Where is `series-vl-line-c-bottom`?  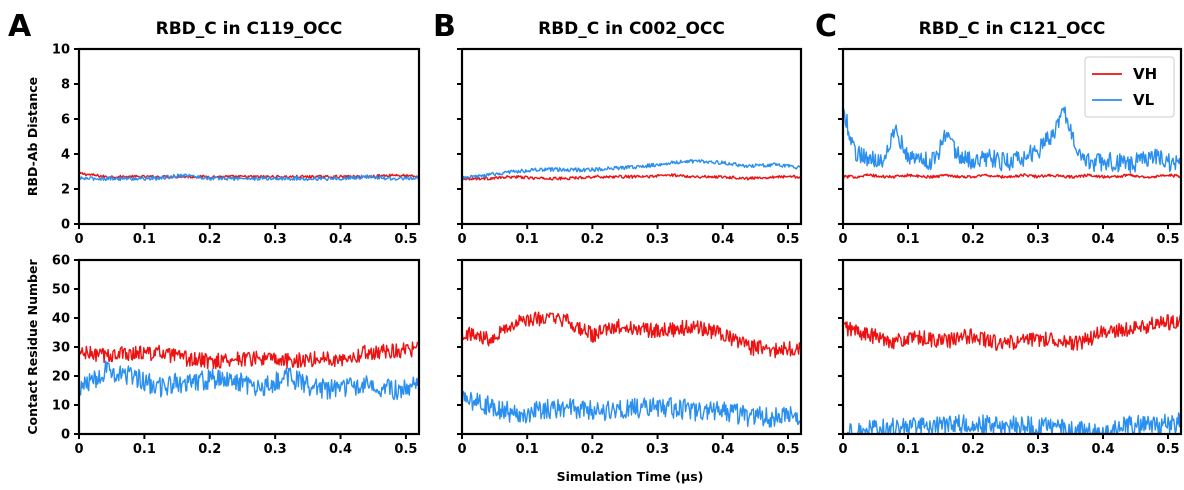
series-vl-line-c-bottom is located at coordinates (1012, 423).